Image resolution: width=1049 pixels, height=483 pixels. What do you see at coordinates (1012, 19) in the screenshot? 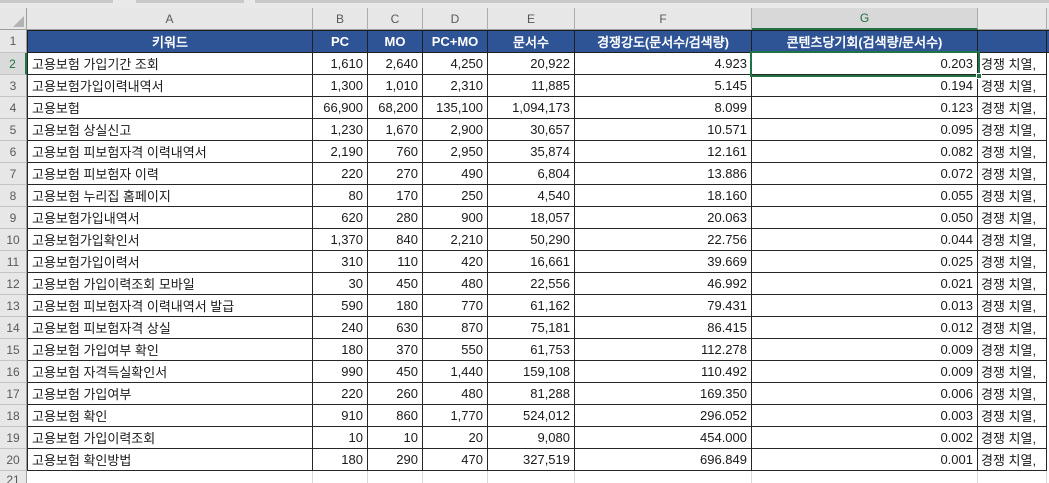
I see `column-header-h` at bounding box center [1012, 19].